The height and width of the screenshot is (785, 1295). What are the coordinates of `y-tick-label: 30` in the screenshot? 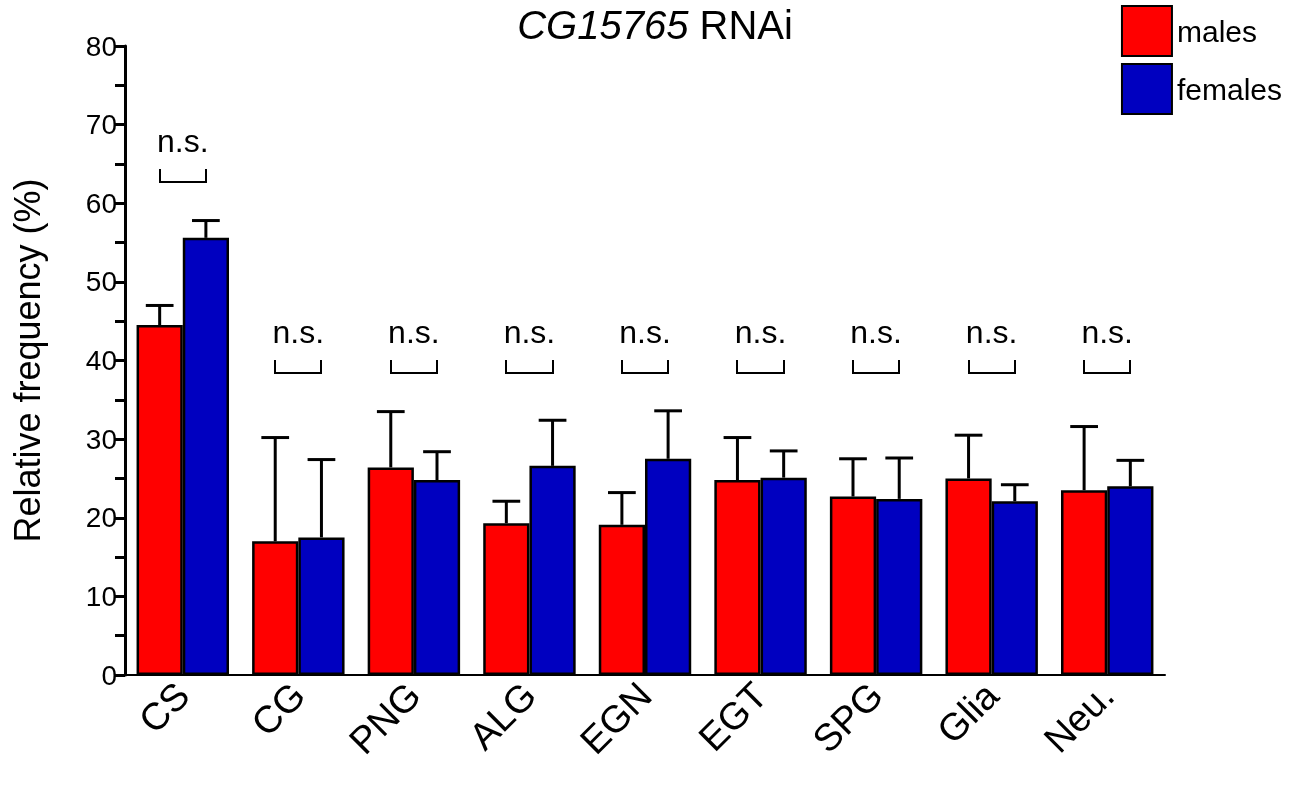 It's located at (101, 439).